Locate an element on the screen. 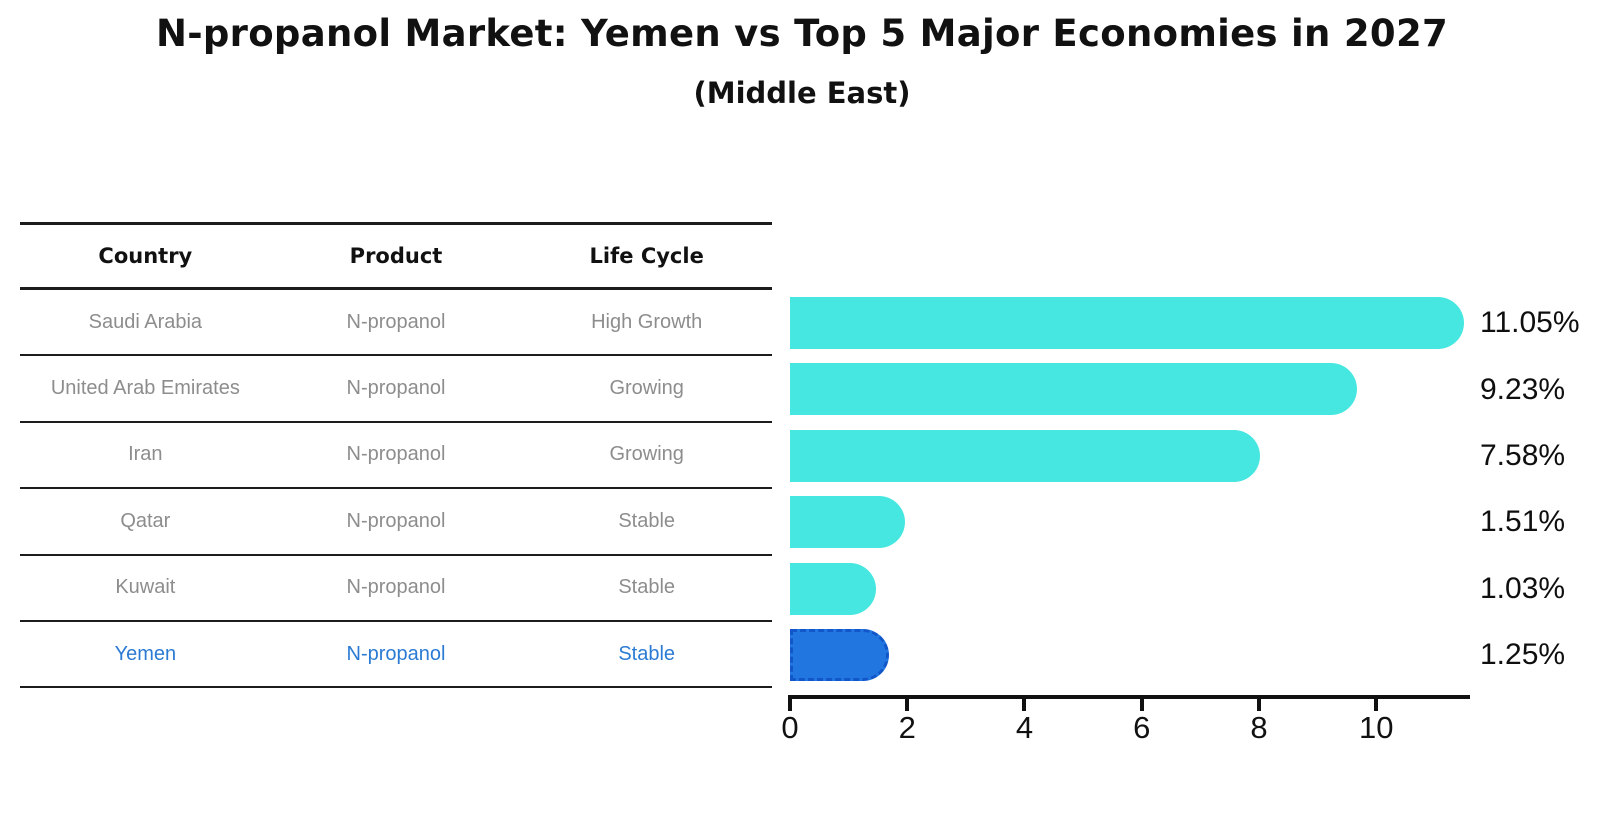  country-cell: United Arab Emirates is located at coordinates (145, 388).